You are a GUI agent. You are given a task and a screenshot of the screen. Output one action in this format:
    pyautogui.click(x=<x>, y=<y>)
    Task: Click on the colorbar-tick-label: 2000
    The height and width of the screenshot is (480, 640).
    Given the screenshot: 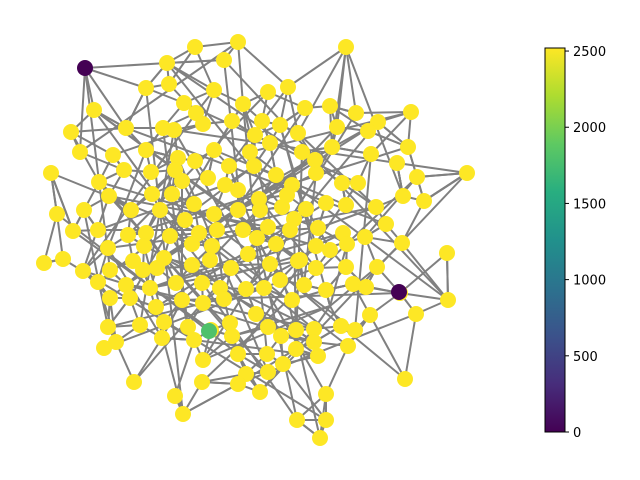 What is the action you would take?
    pyautogui.click(x=589, y=128)
    